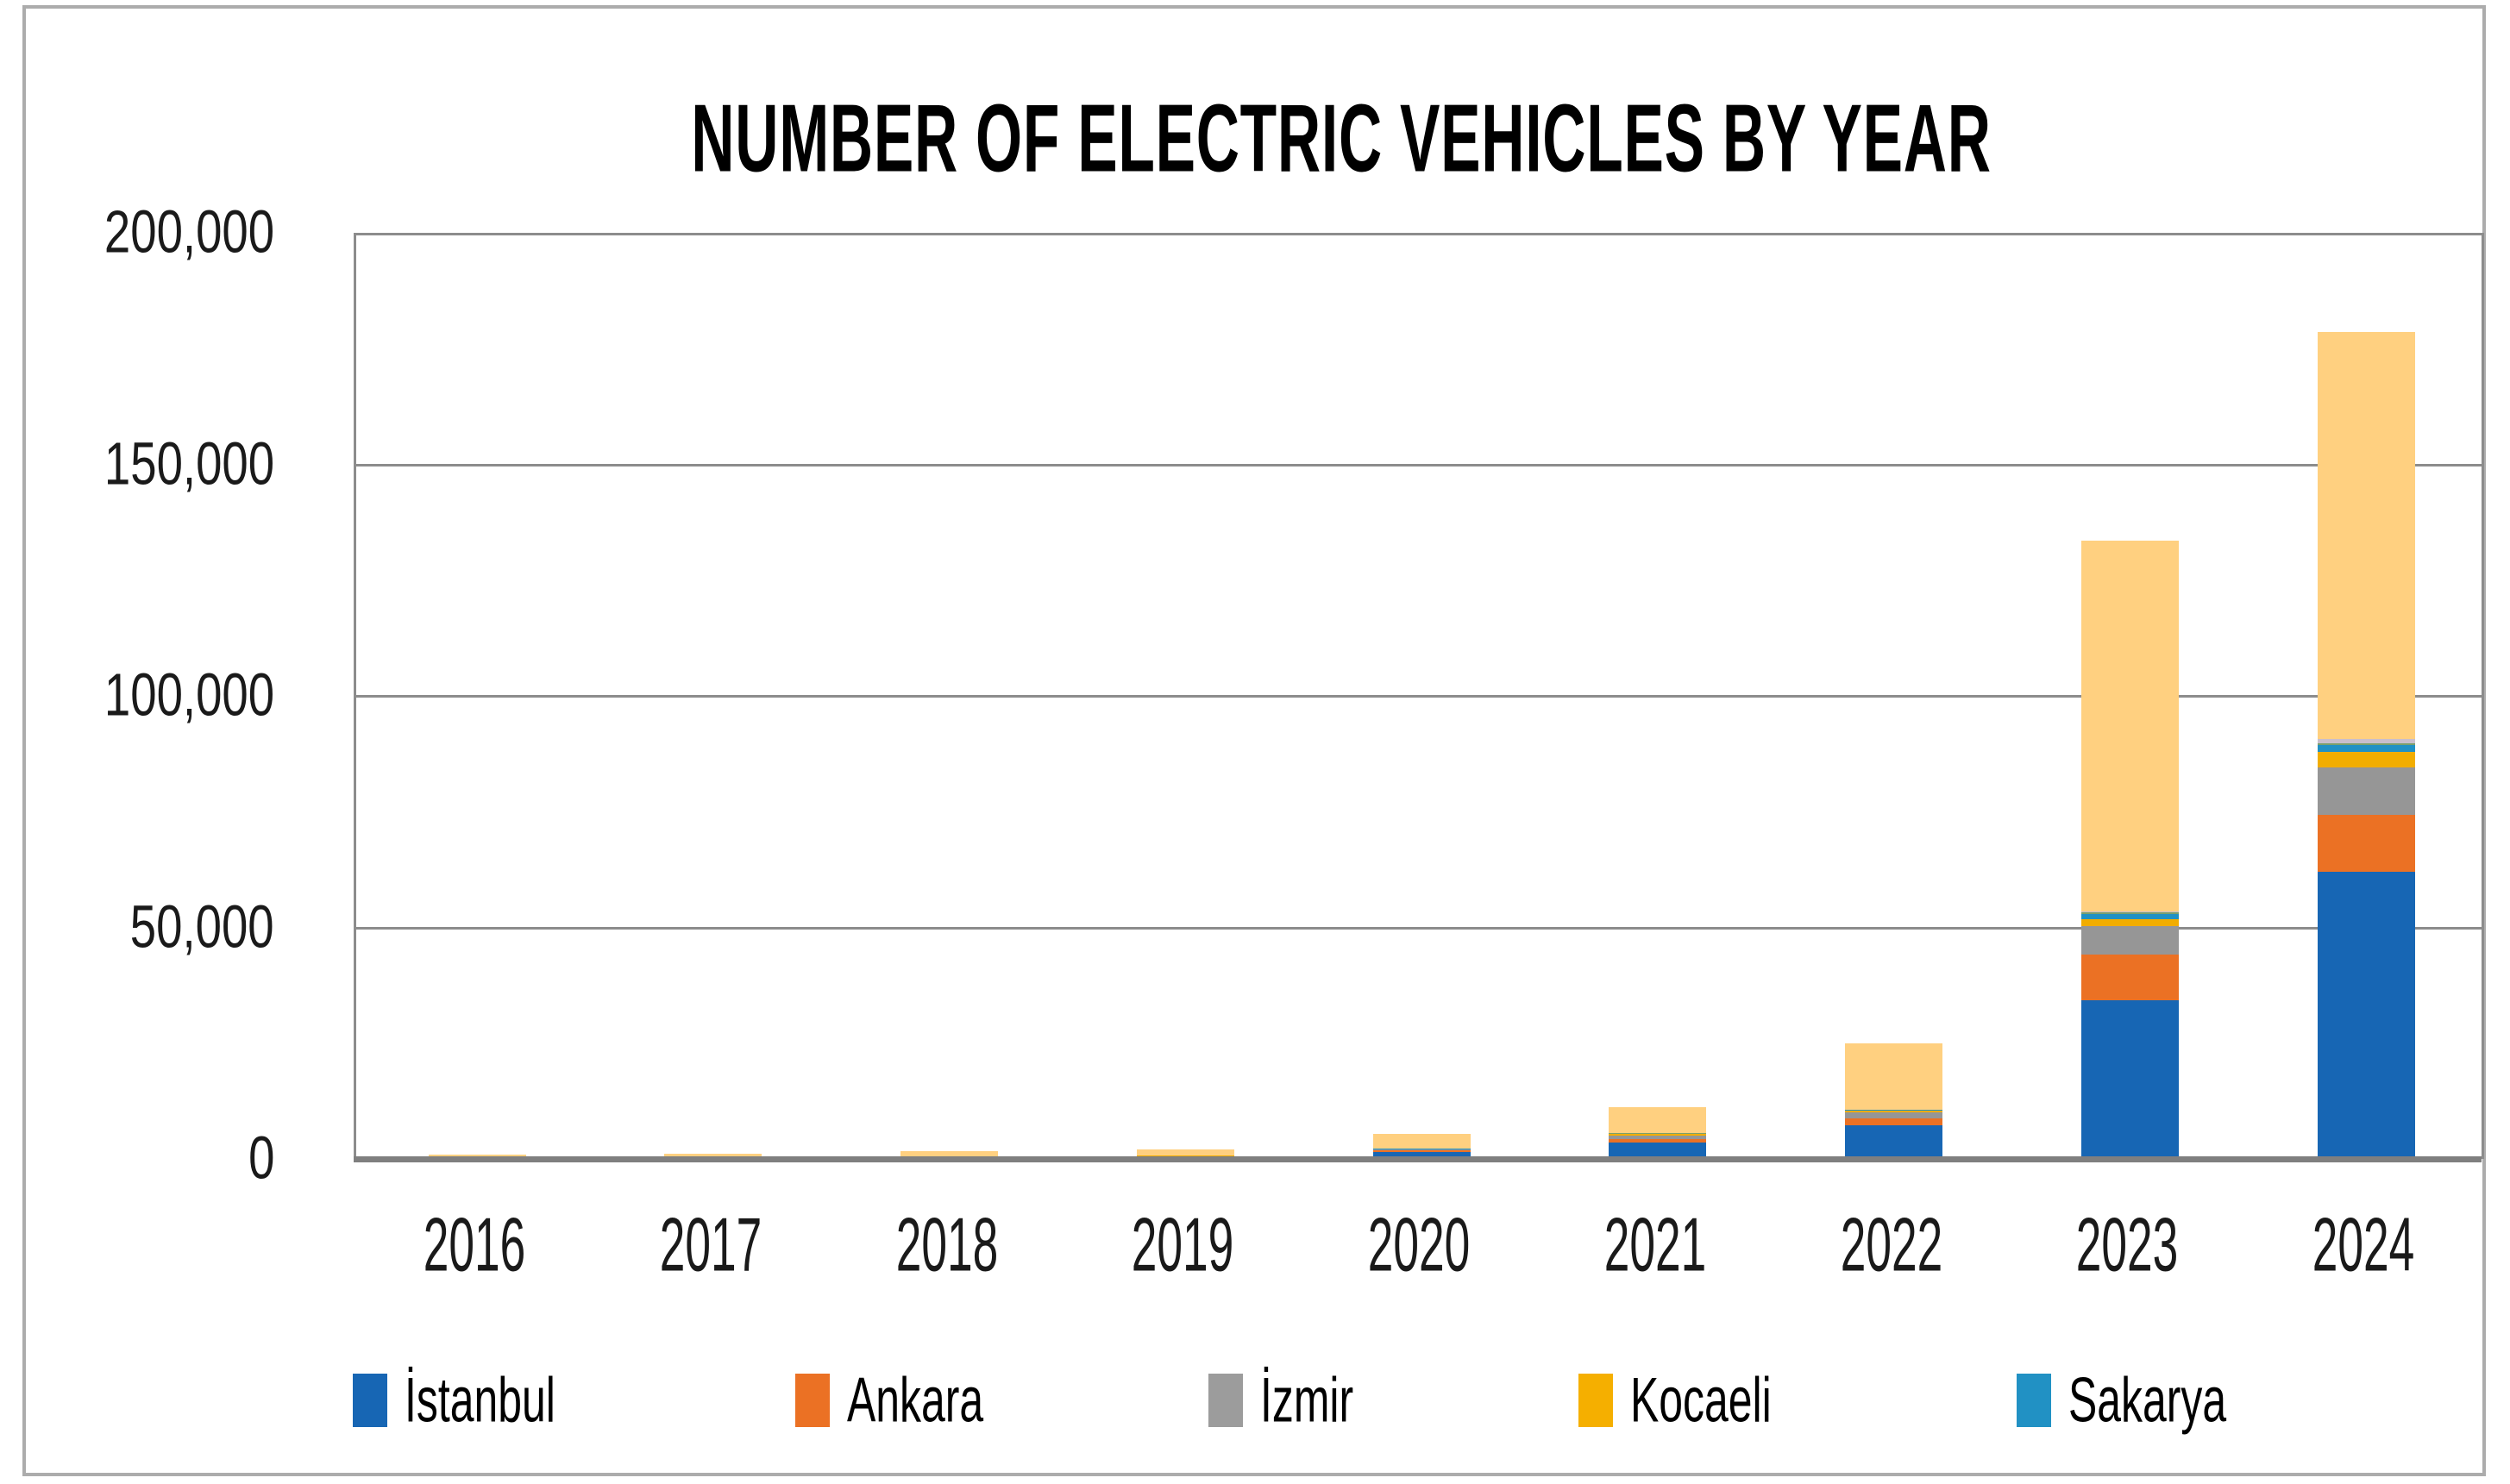 This screenshot has height=1484, width=2510. Describe the element at coordinates (1655, 1245) in the screenshot. I see `x-tick-label-2021: 2021` at that location.